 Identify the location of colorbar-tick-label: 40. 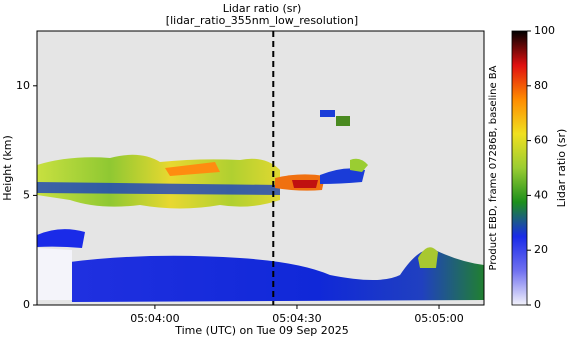
(541, 194).